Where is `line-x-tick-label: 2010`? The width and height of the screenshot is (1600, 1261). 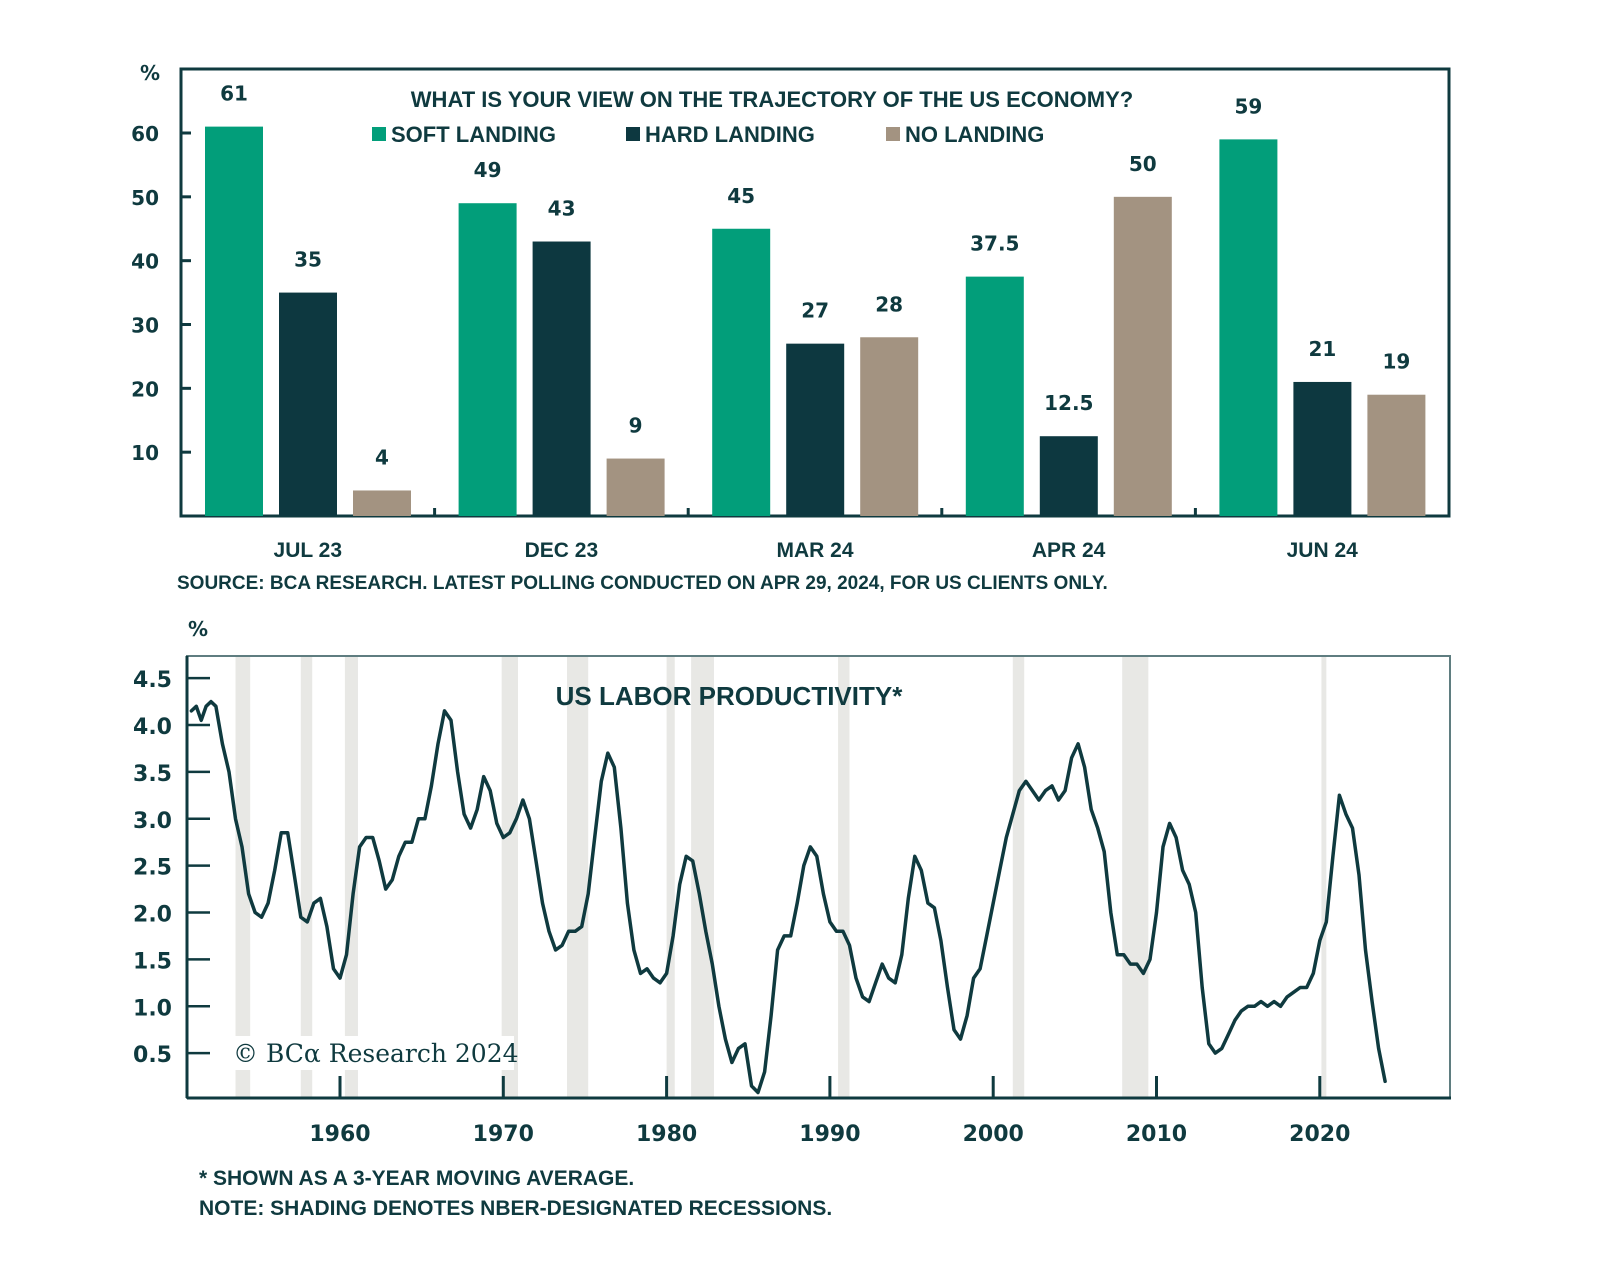 line-x-tick-label: 2010 is located at coordinates (1156, 1134).